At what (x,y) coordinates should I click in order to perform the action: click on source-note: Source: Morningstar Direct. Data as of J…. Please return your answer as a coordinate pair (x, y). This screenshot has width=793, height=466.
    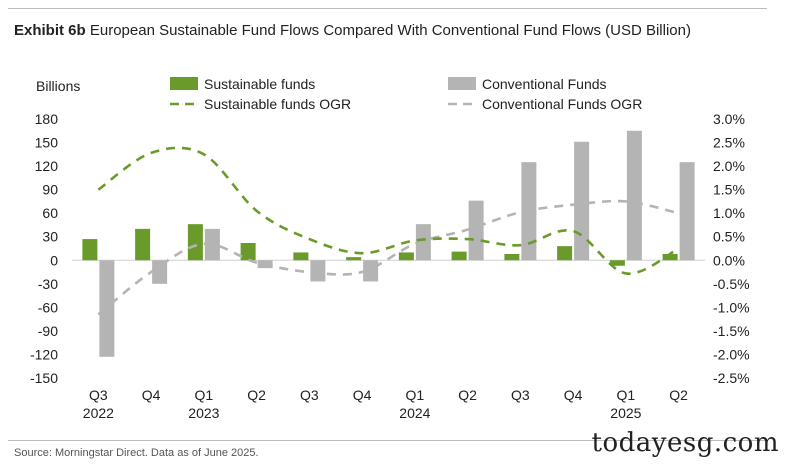
    Looking at the image, I should click on (136, 453).